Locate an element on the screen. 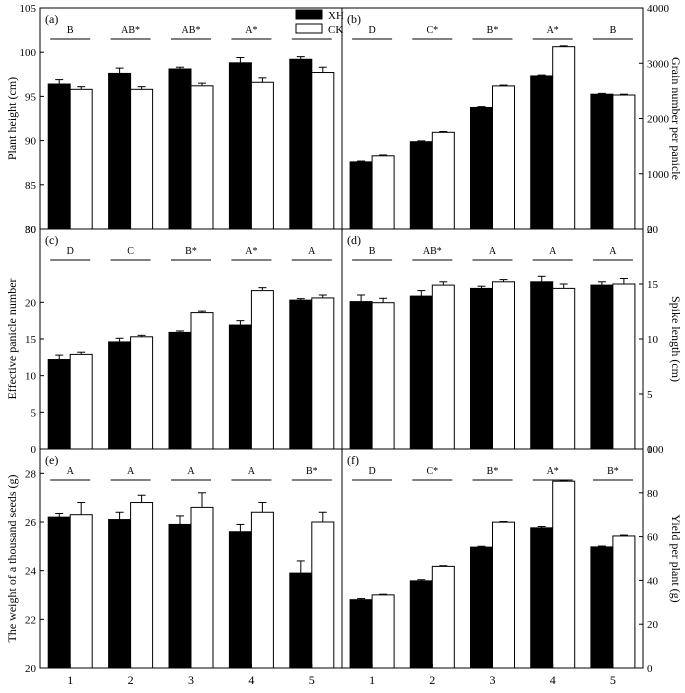 This screenshot has height=693, width=685. y-axis-label: The weight of a thousand seeds (g) is located at coordinates (12, 559).